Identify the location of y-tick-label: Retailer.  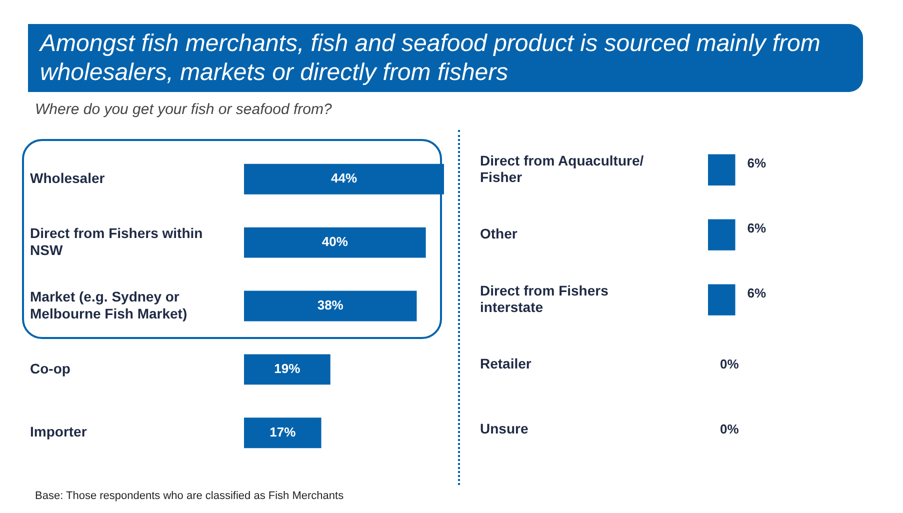
(506, 364).